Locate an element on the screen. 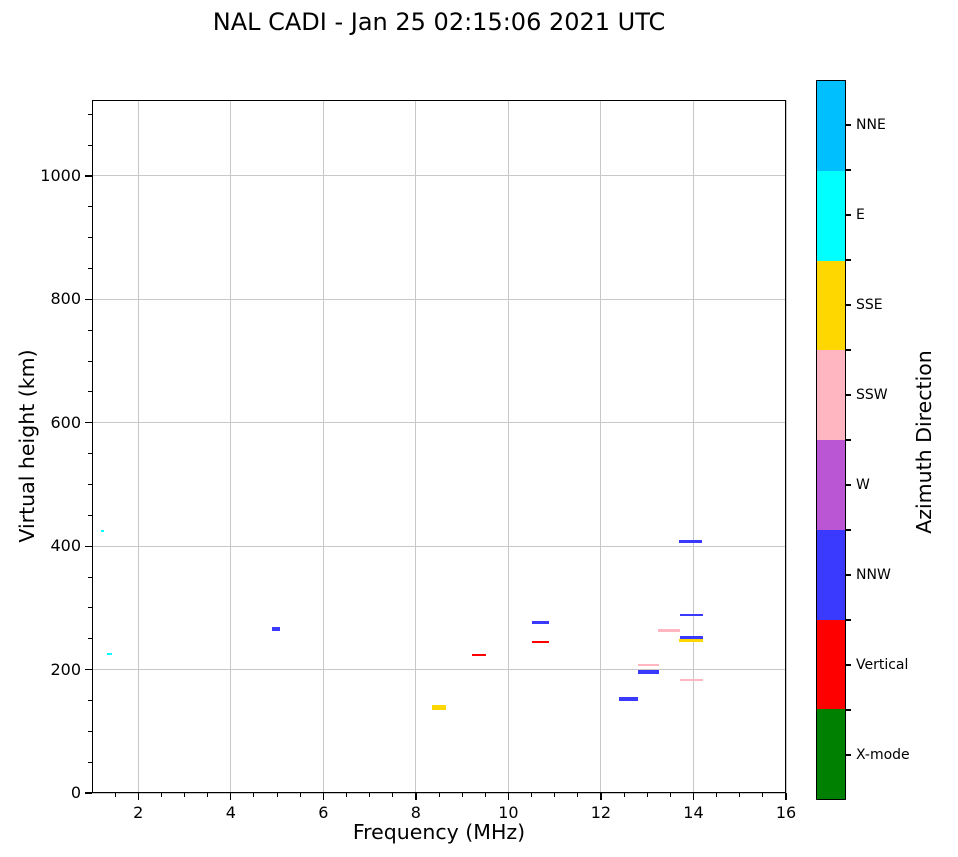 The height and width of the screenshot is (857, 958). y-tick-label: 1000 is located at coordinates (60, 175).